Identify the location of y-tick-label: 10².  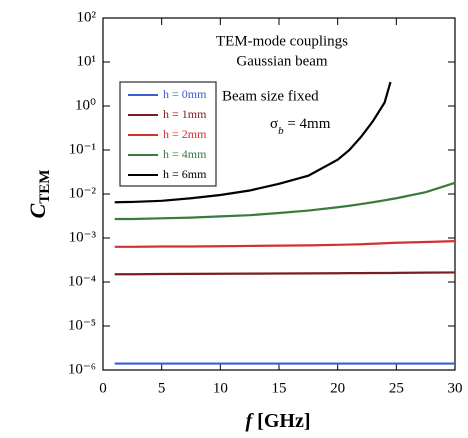
(87, 17).